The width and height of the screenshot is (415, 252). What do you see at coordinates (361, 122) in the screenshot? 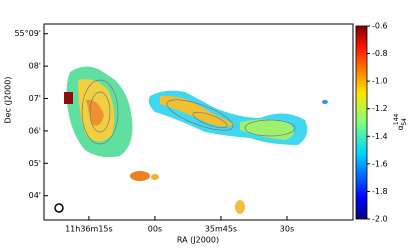
I see `colorbar` at bounding box center [361, 122].